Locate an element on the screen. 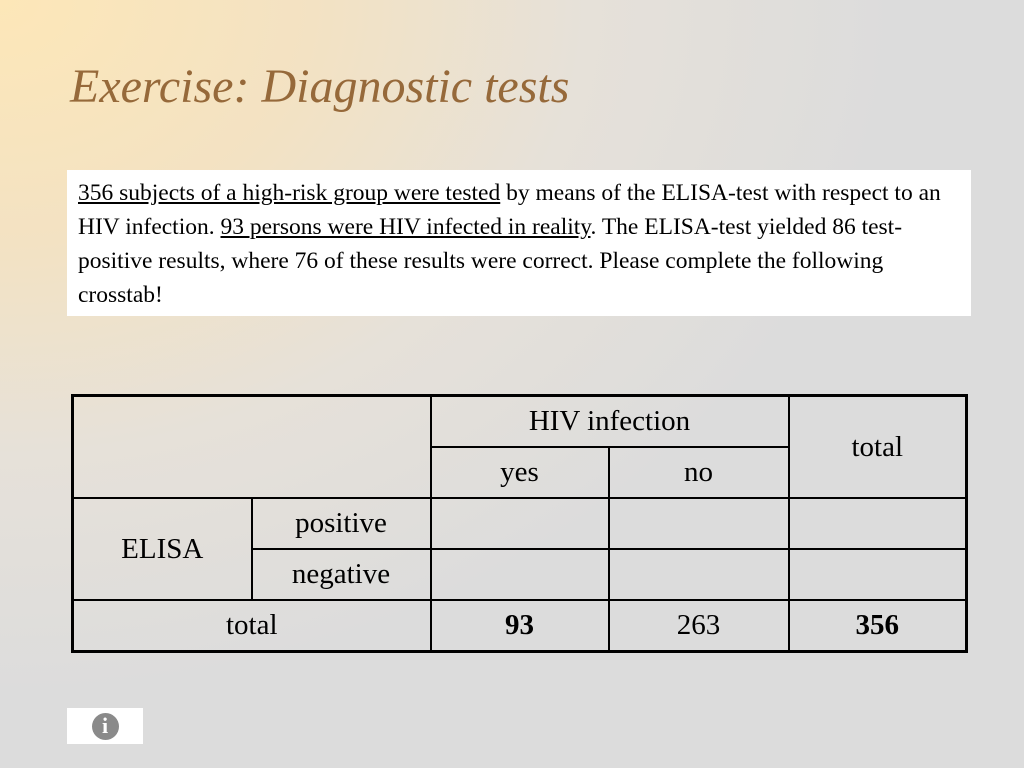 This screenshot has height=768, width=1024. info-glyph: i is located at coordinates (105, 725).